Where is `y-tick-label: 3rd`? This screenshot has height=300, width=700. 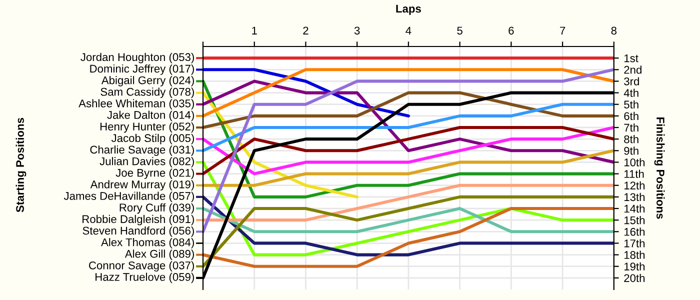
y-tick-label: 3rd is located at coordinates (631, 81).